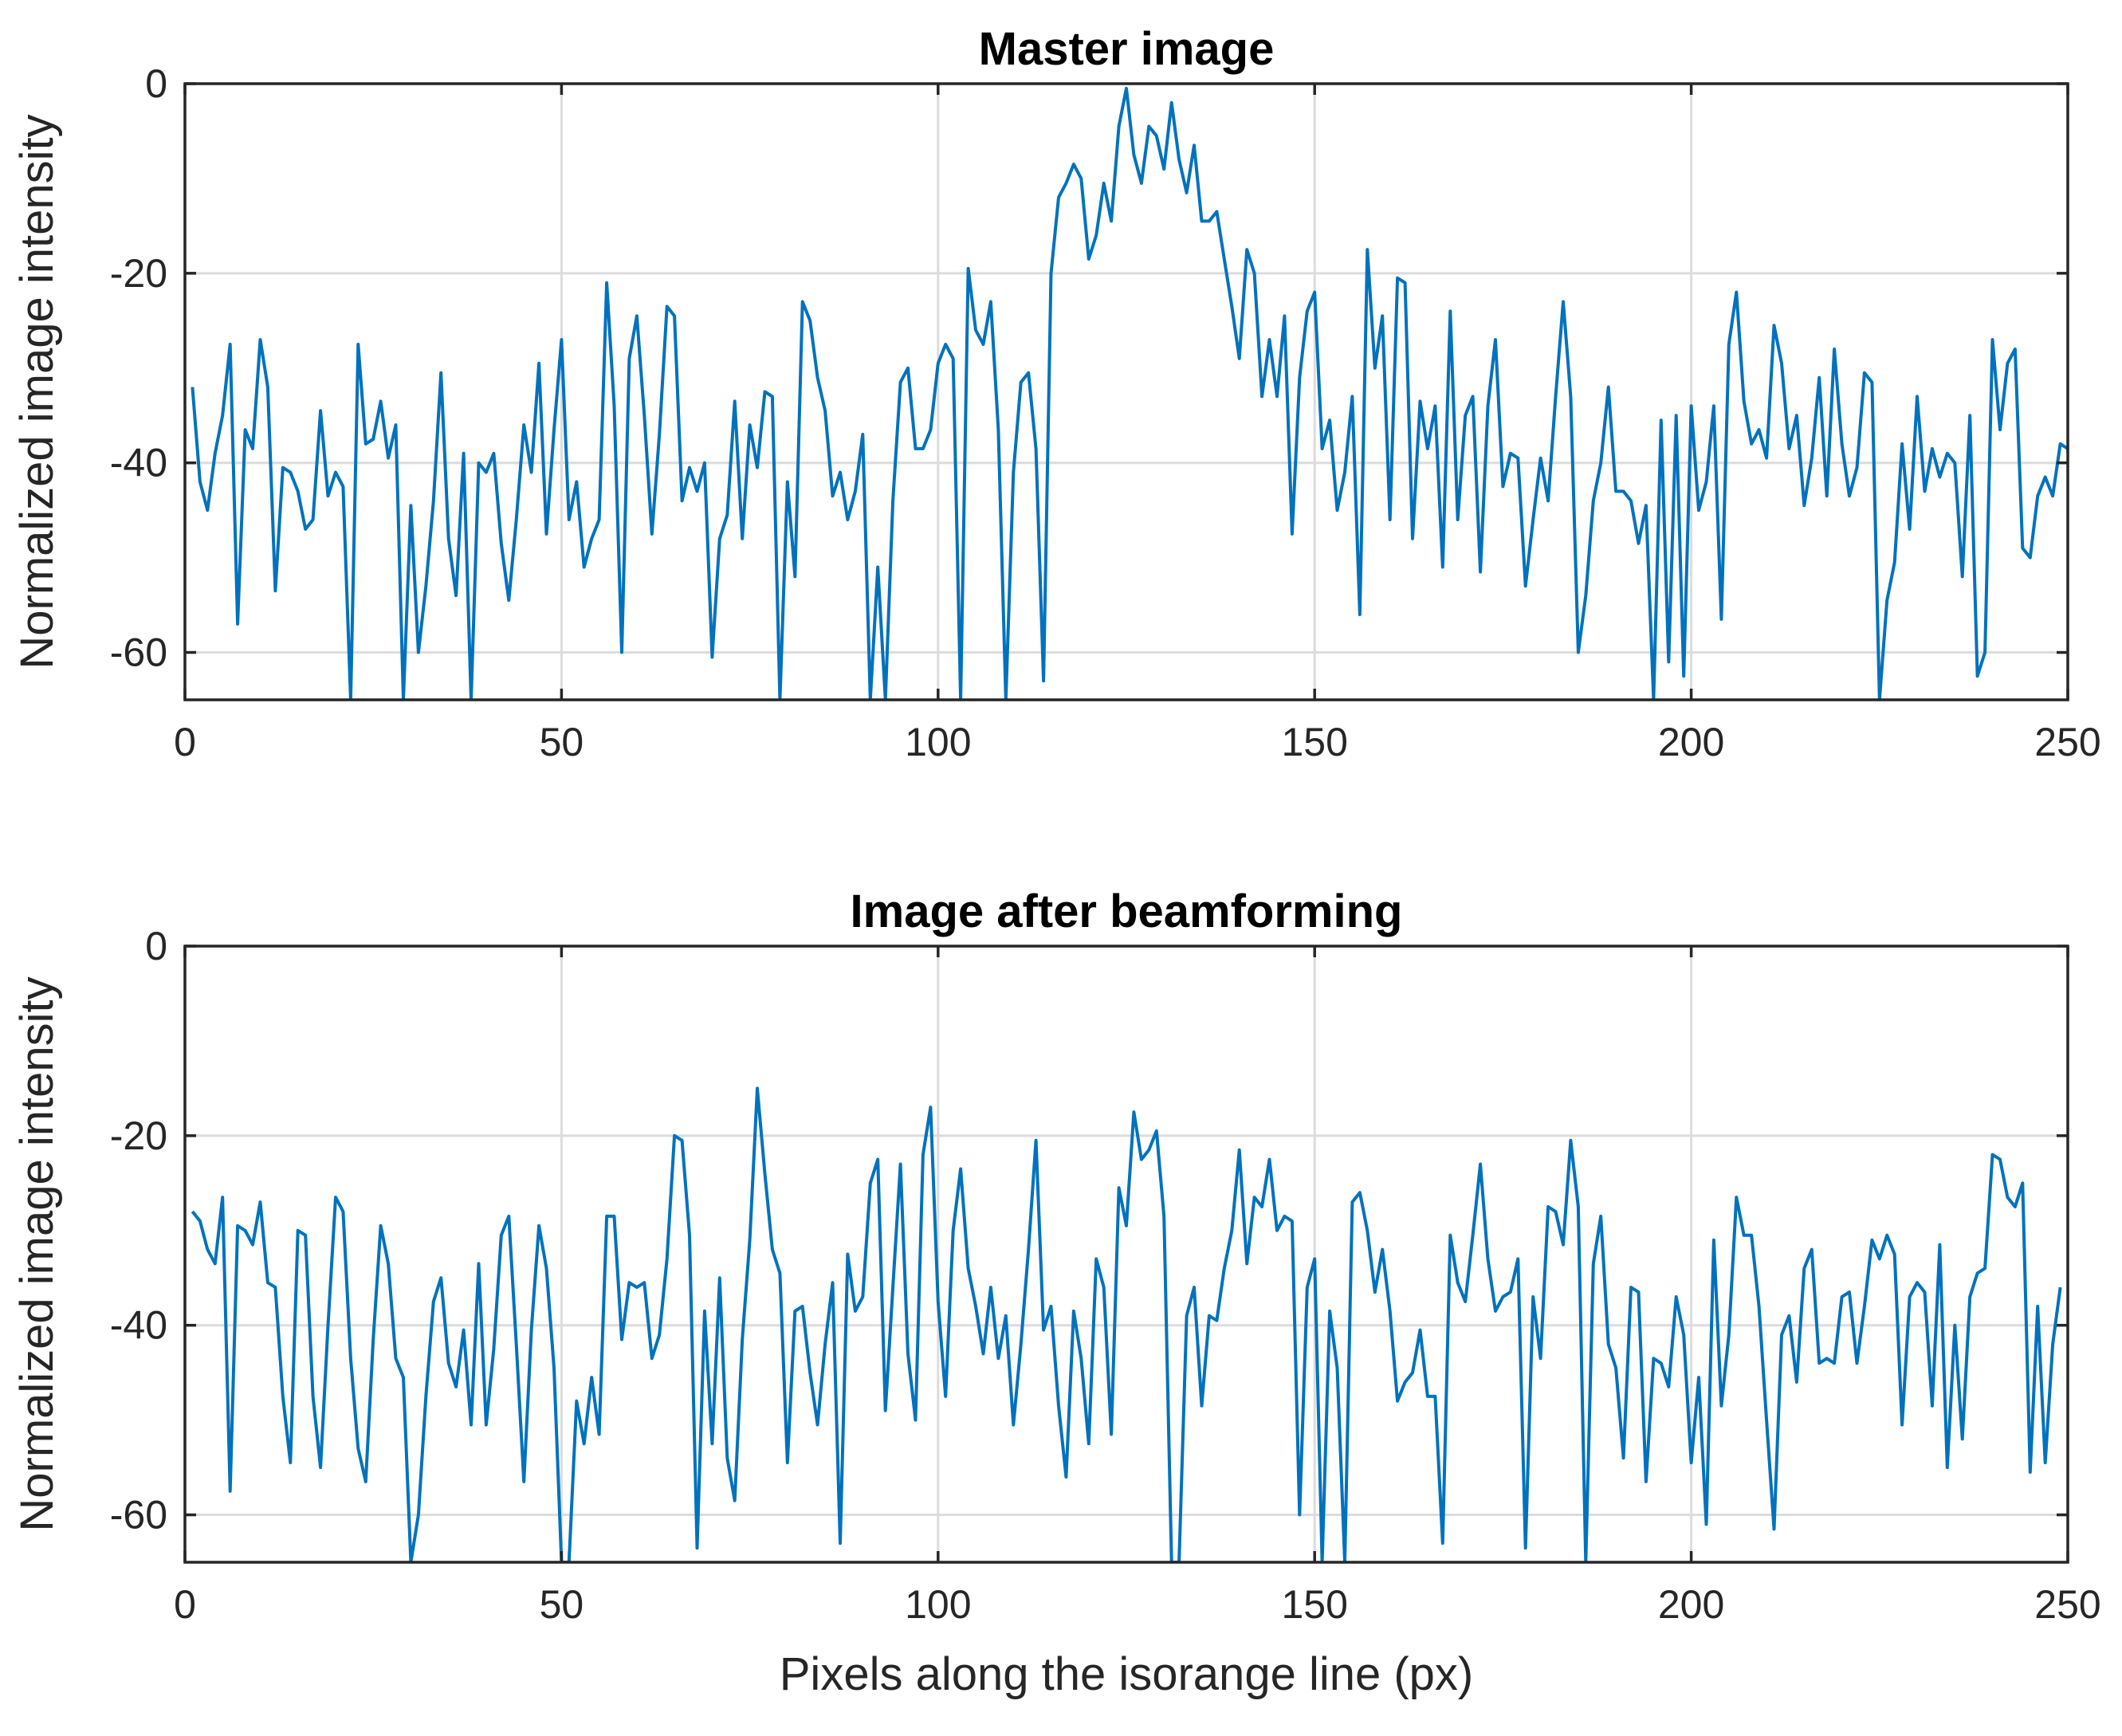 This screenshot has width=2122, height=1736. Describe the element at coordinates (1127, 911) in the screenshot. I see `chart-title: Image after beamforming` at that location.